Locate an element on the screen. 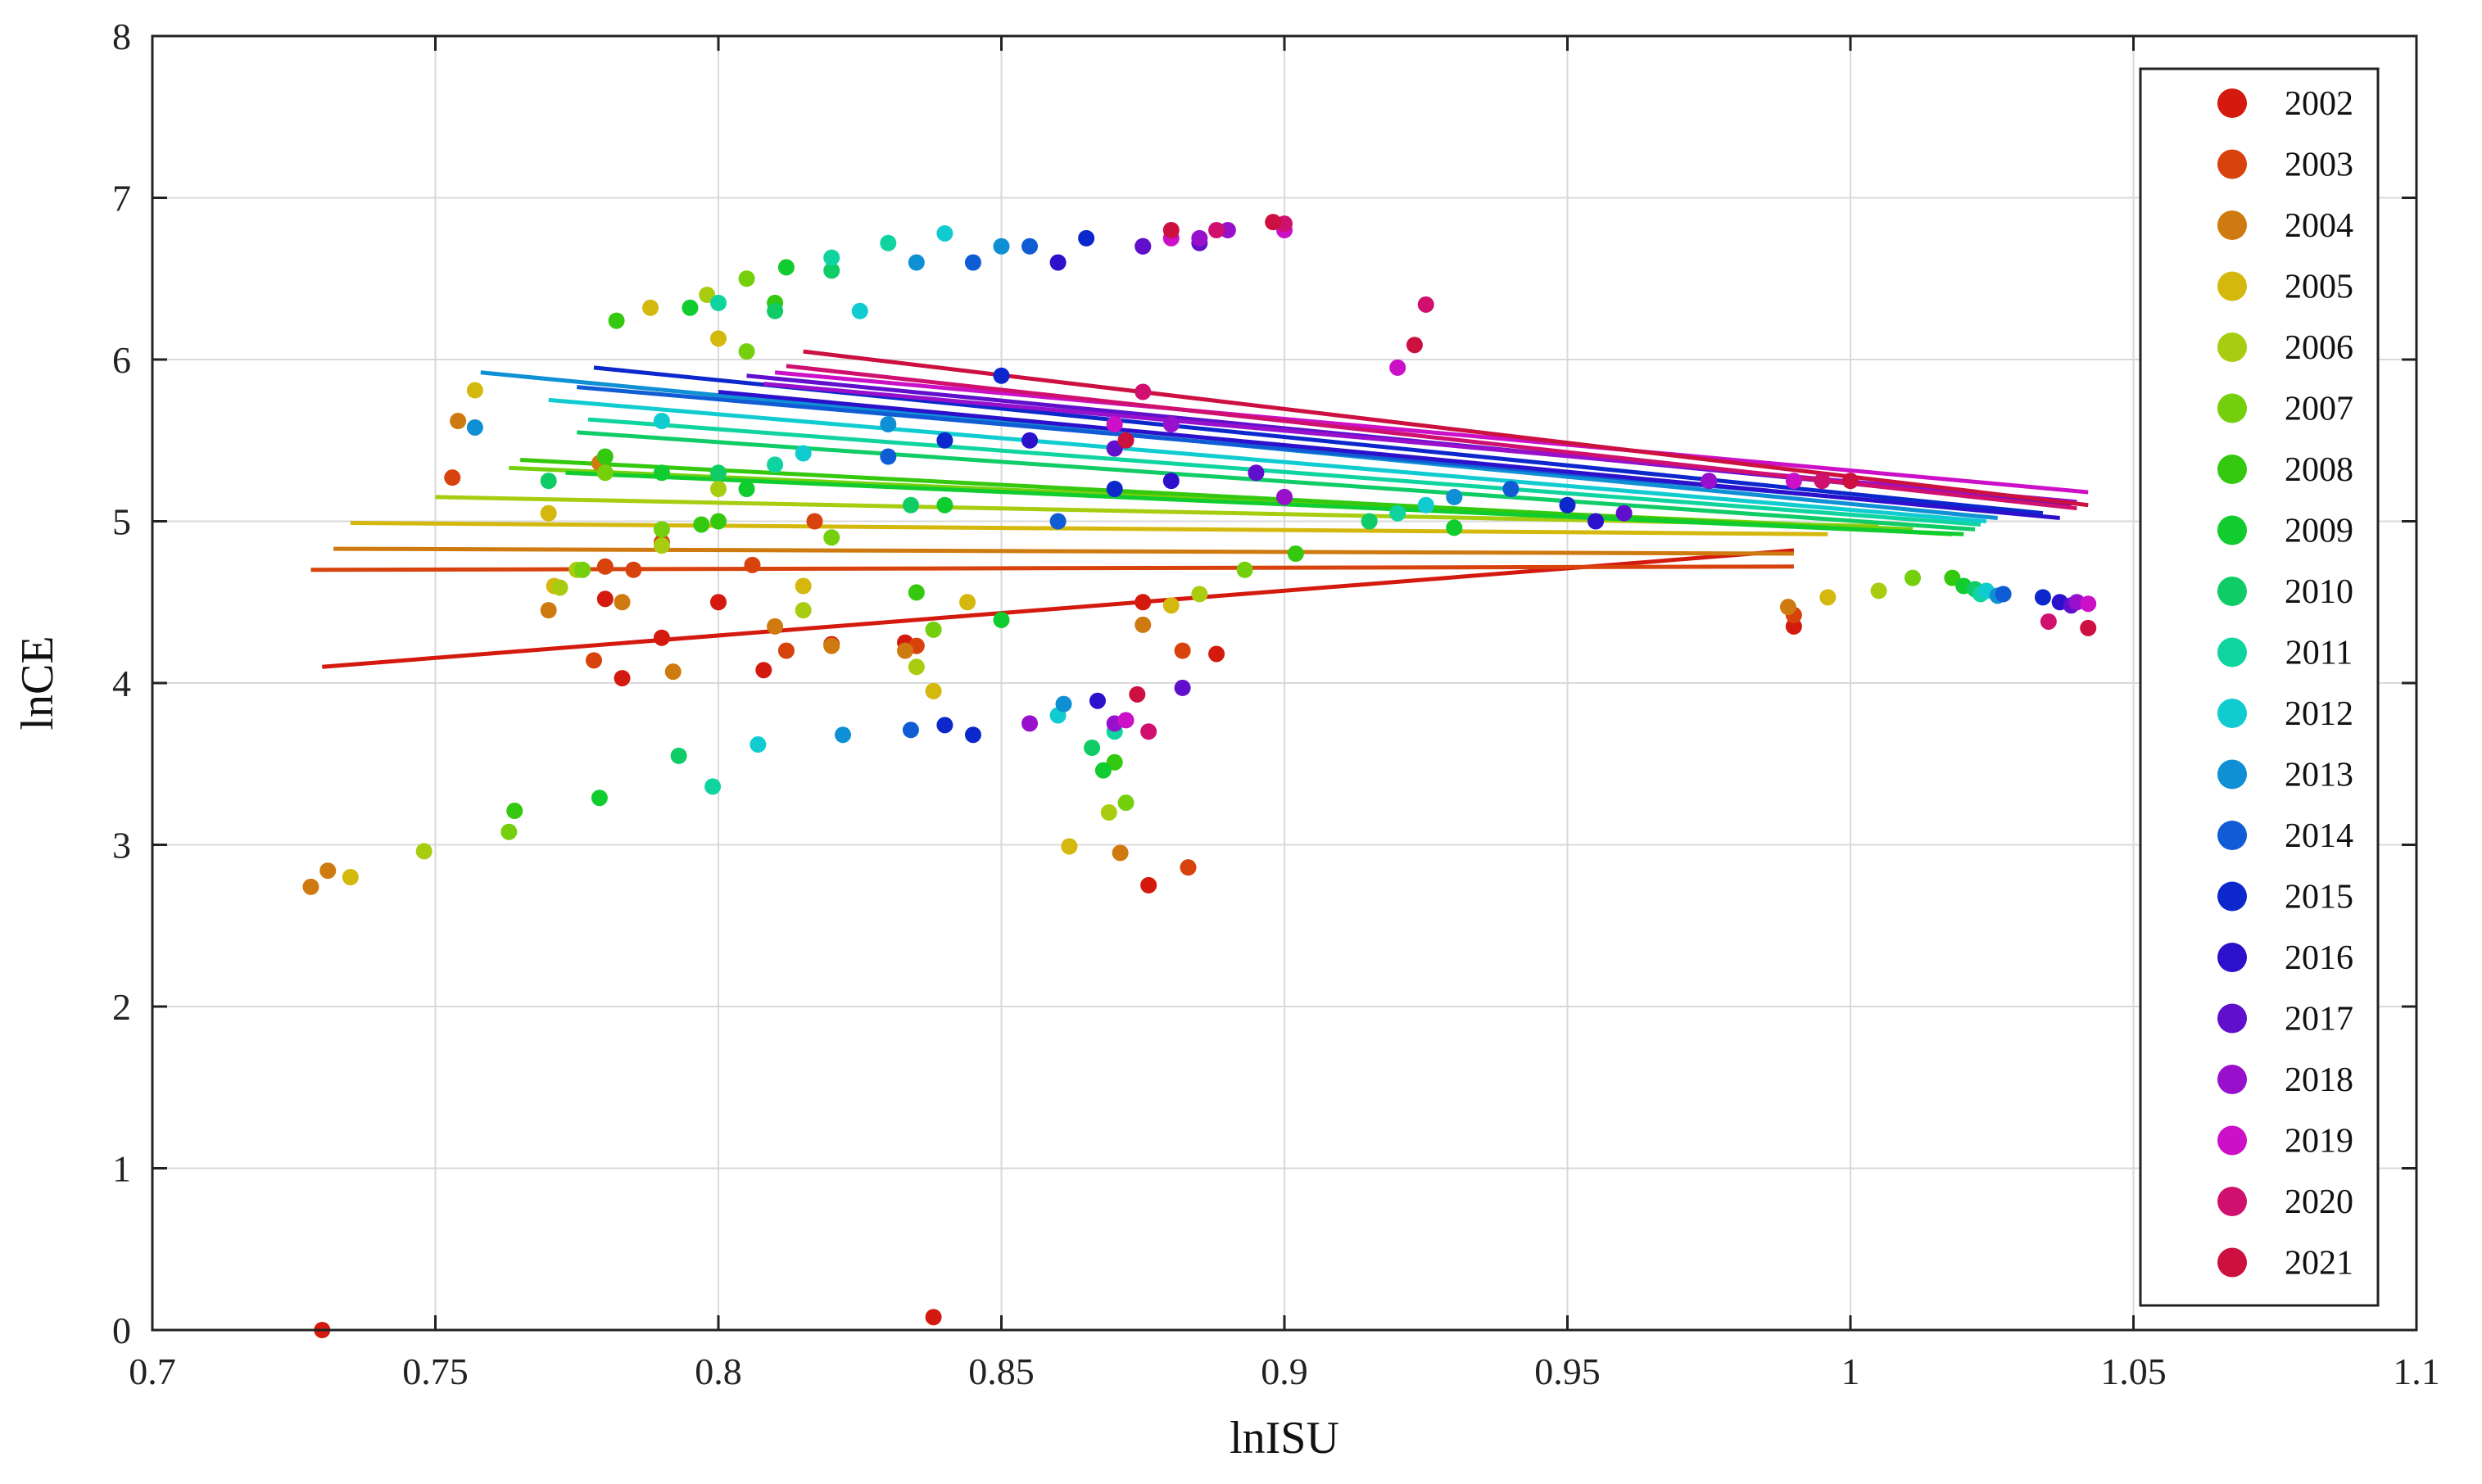 The height and width of the screenshot is (1484, 2482). x-tick-label: 0.85 is located at coordinates (1001, 1371).